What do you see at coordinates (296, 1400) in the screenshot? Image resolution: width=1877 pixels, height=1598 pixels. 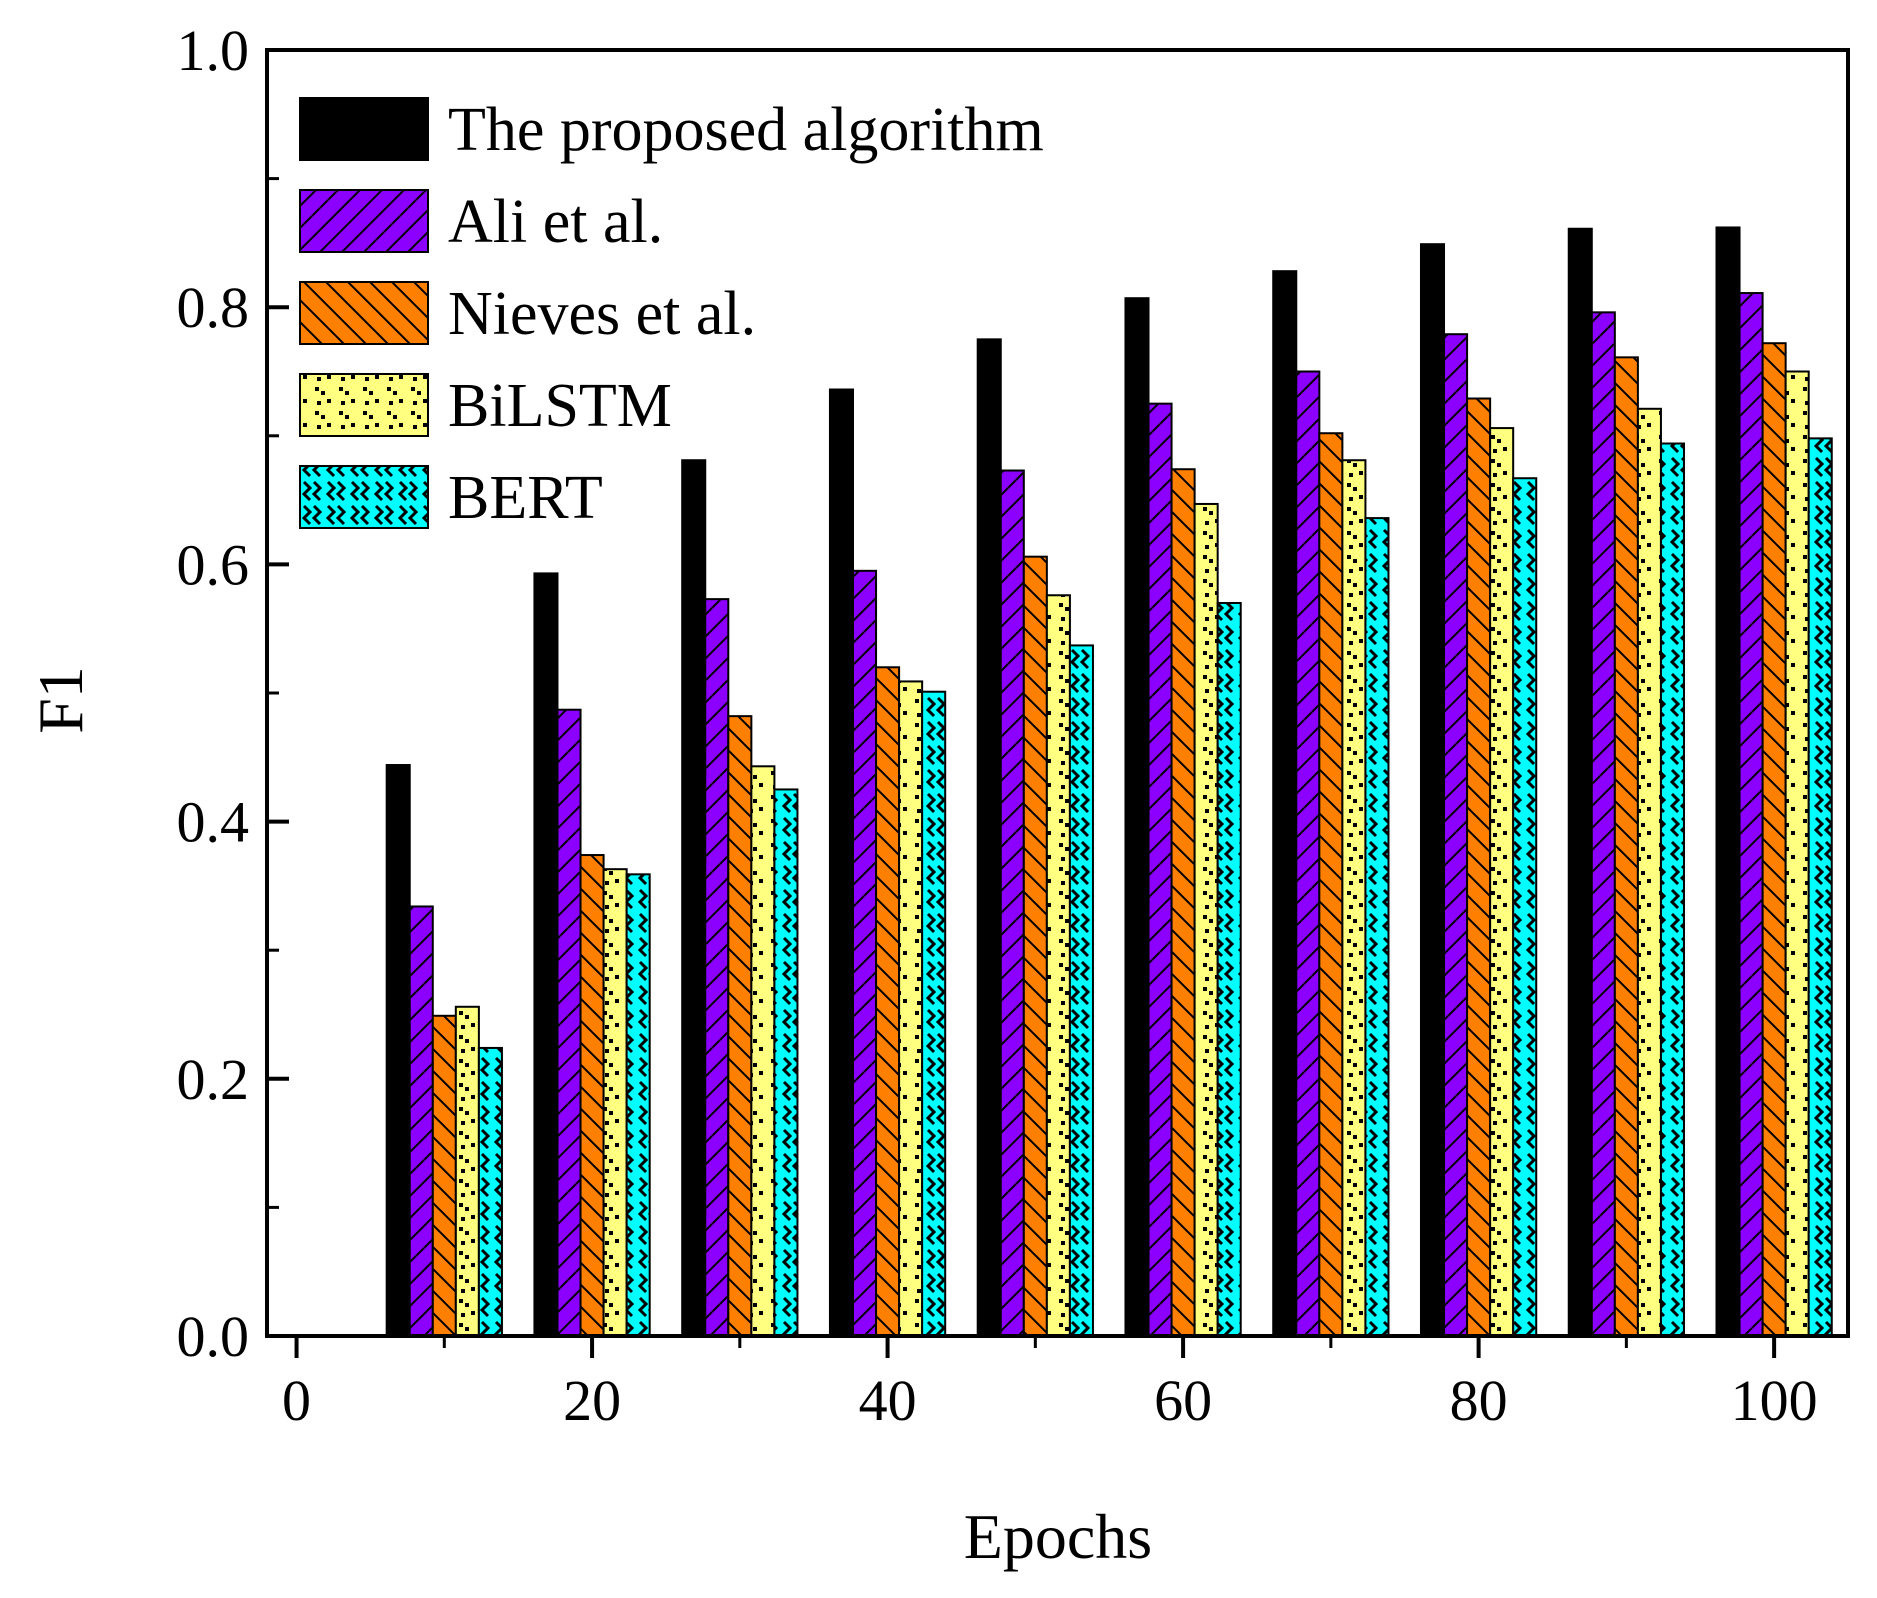 I see `x-tick-label: 0` at bounding box center [296, 1400].